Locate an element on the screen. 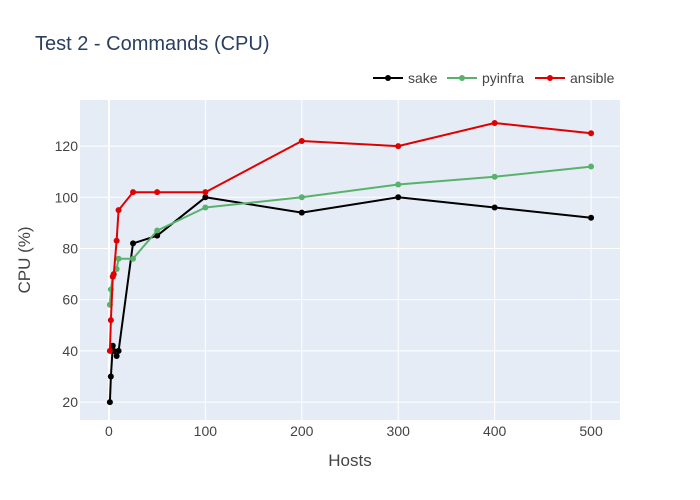 The image size is (700, 500). legend: sake pyinfra ansible is located at coordinates (494, 78).